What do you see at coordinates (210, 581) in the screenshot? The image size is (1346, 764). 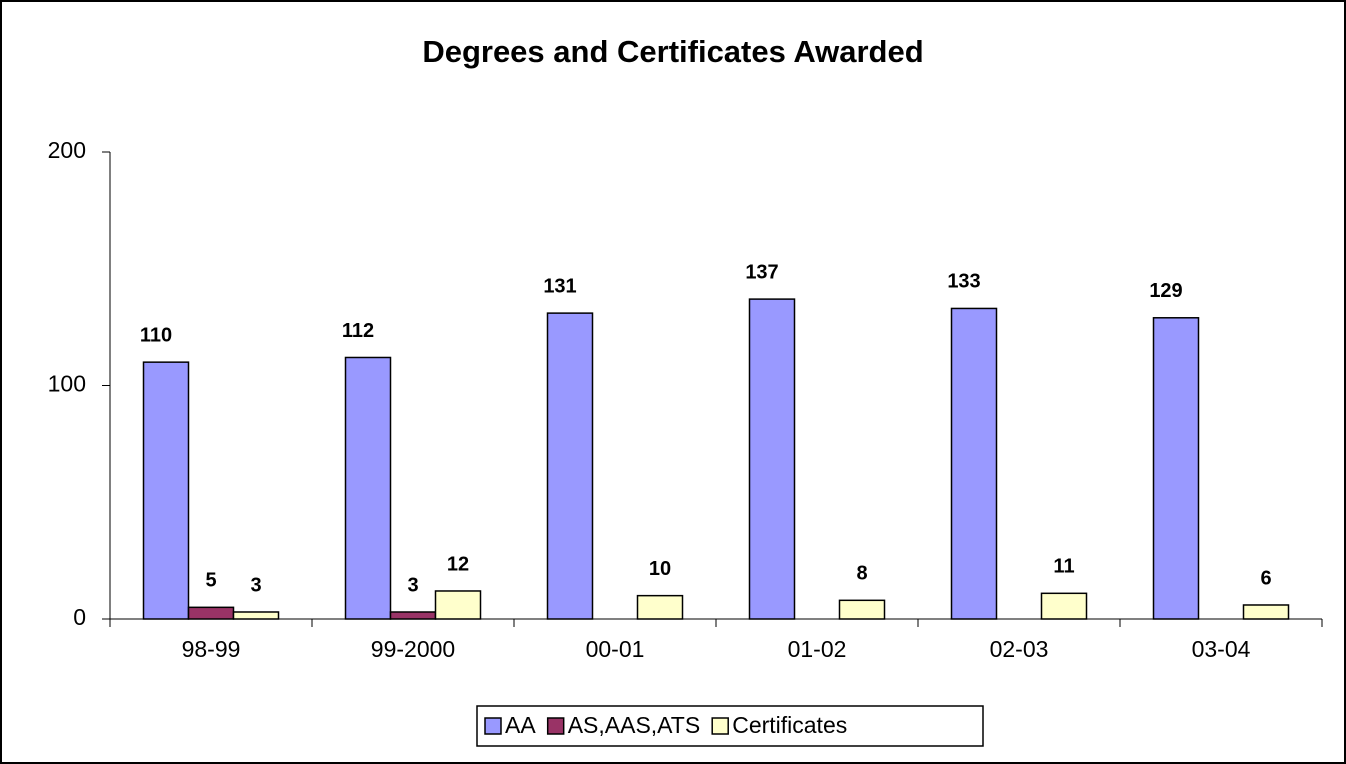 I see `value-label: 5` at bounding box center [210, 581].